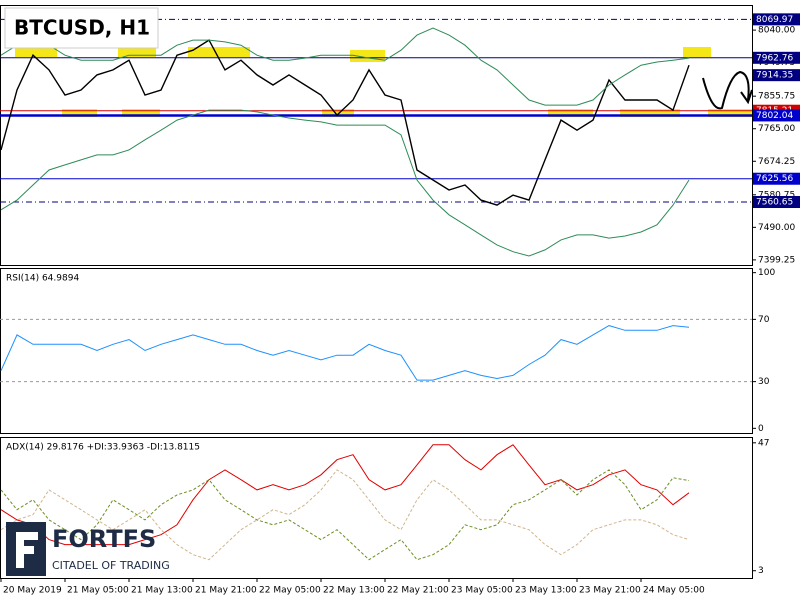  I want to click on y-tick-label: 70, so click(764, 320).